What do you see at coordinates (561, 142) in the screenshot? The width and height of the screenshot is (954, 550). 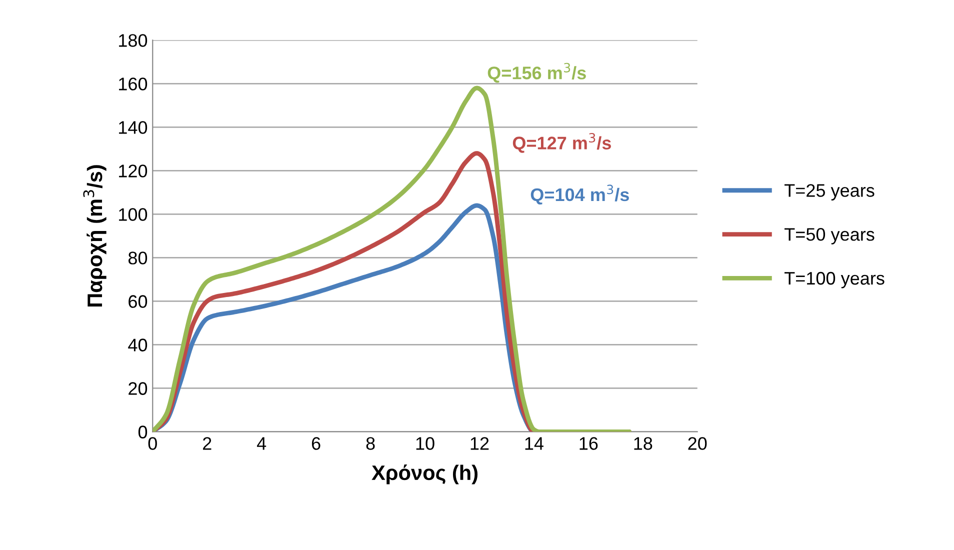 I see `annotation: Q=127 m$^{3}$/s` at bounding box center [561, 142].